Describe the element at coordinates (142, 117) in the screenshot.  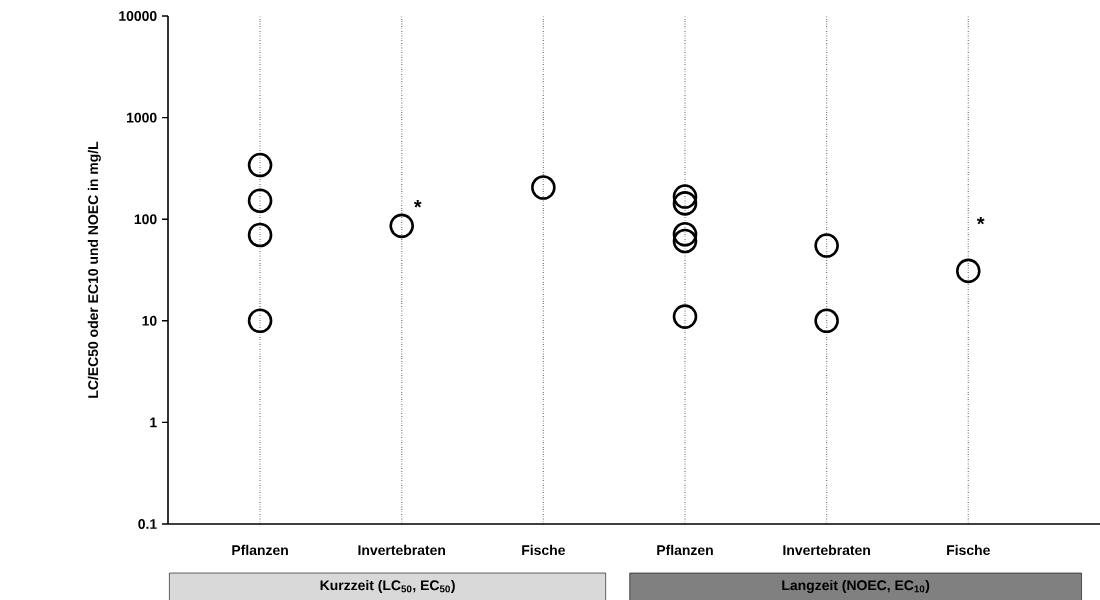
I see `y-tick-label: 1000` at that location.